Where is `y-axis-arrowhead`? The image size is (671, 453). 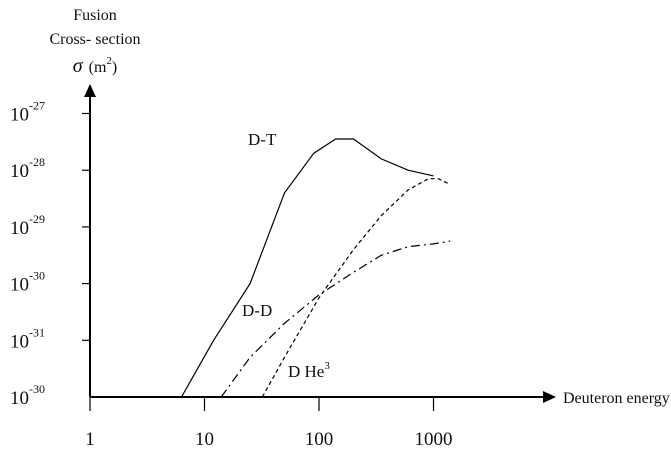 y-axis-arrowhead is located at coordinates (90, 90).